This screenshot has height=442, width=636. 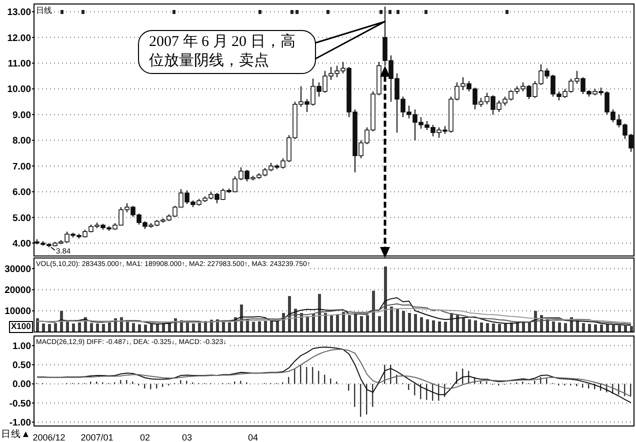 I want to click on y-tick-label: 8.00, so click(x=21, y=141).